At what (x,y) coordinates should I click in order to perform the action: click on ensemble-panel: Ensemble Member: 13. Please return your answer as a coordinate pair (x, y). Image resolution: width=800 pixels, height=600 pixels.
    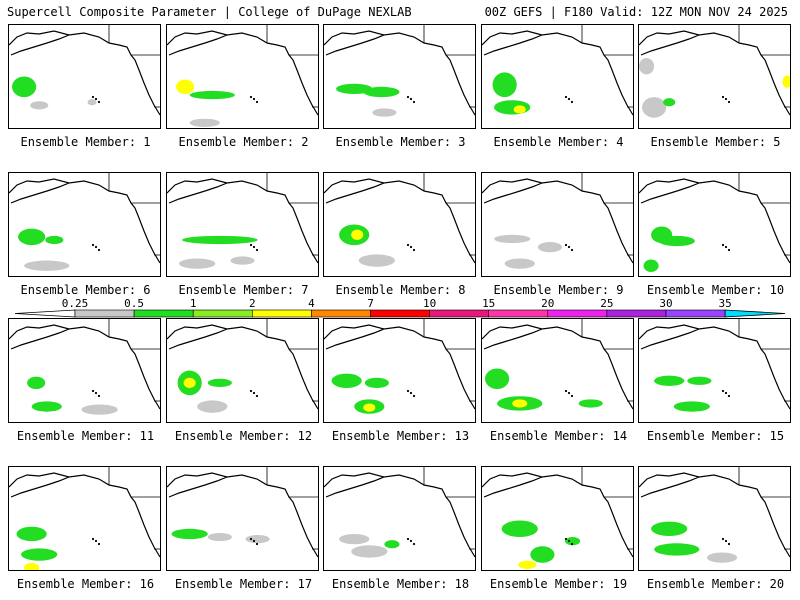
    Looking at the image, I should click on (400, 380).